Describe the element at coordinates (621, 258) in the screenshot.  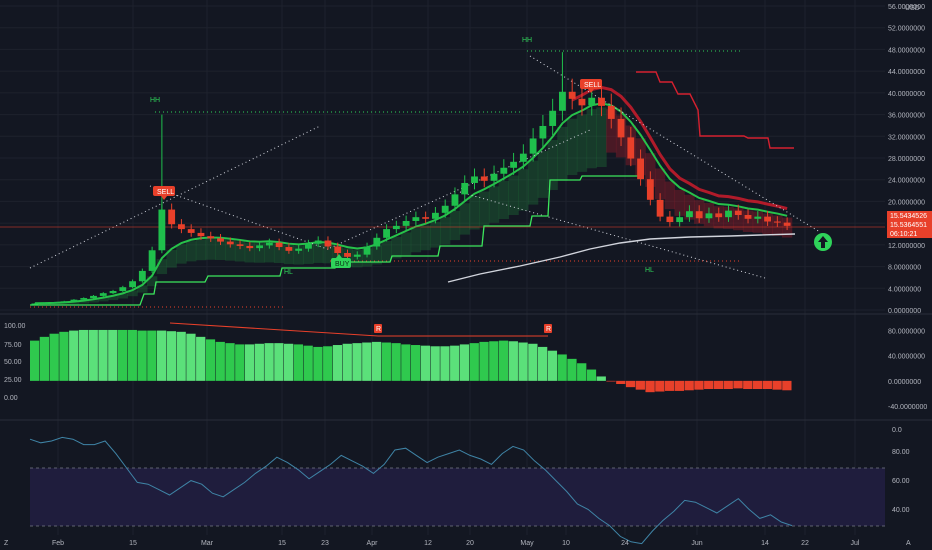
I see `ema-white-line` at that location.